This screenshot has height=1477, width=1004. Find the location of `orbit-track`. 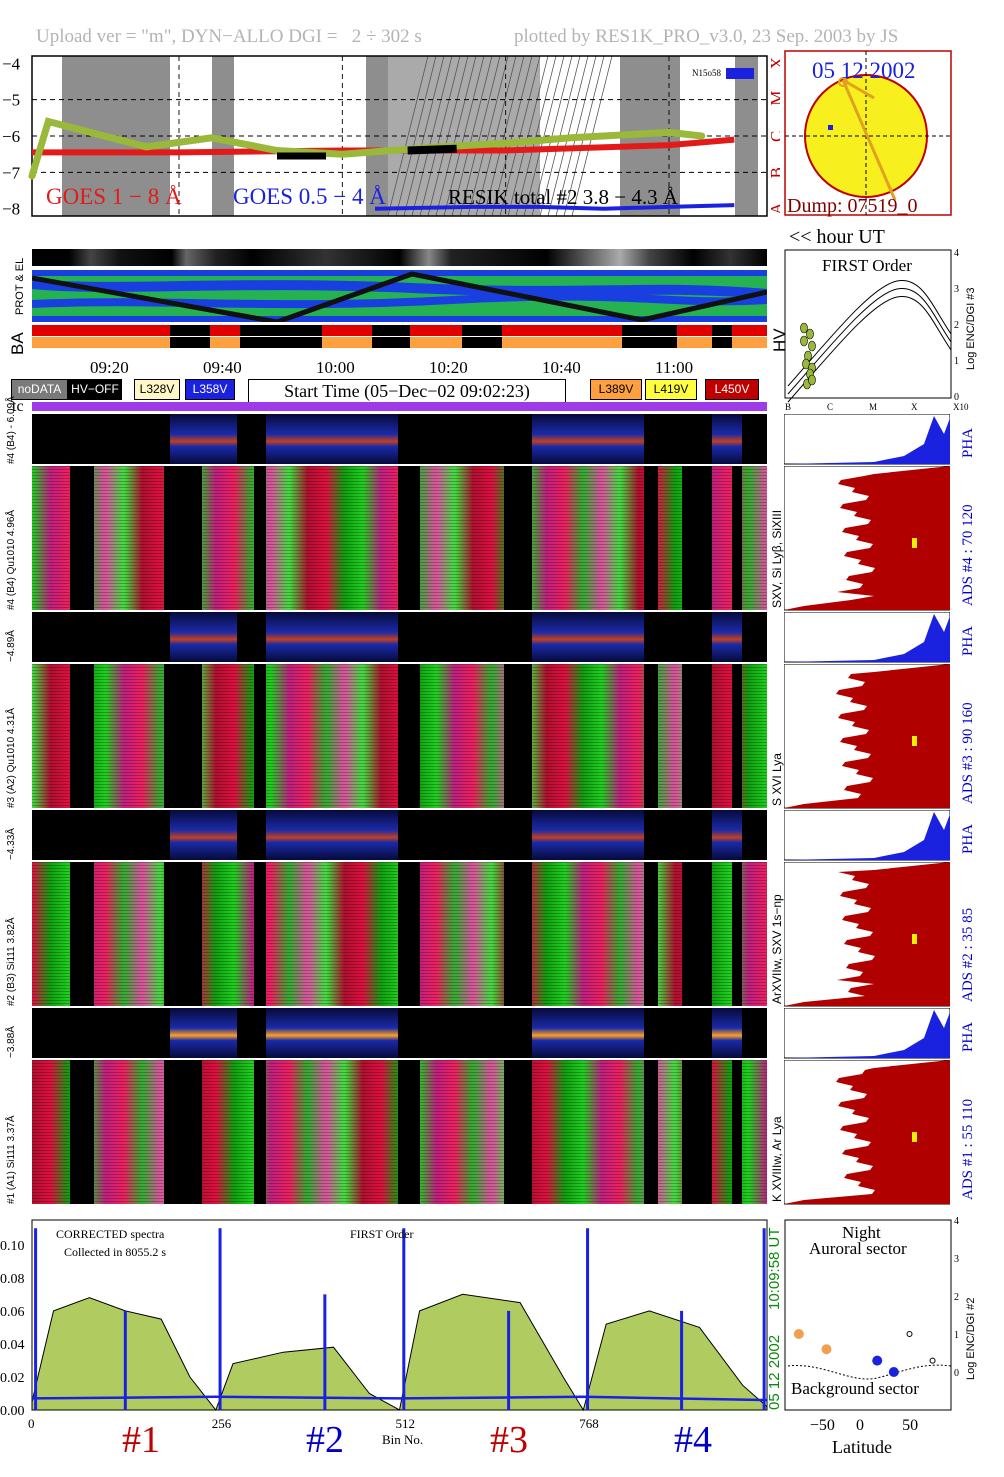

orbit-track is located at coordinates (869, 140).